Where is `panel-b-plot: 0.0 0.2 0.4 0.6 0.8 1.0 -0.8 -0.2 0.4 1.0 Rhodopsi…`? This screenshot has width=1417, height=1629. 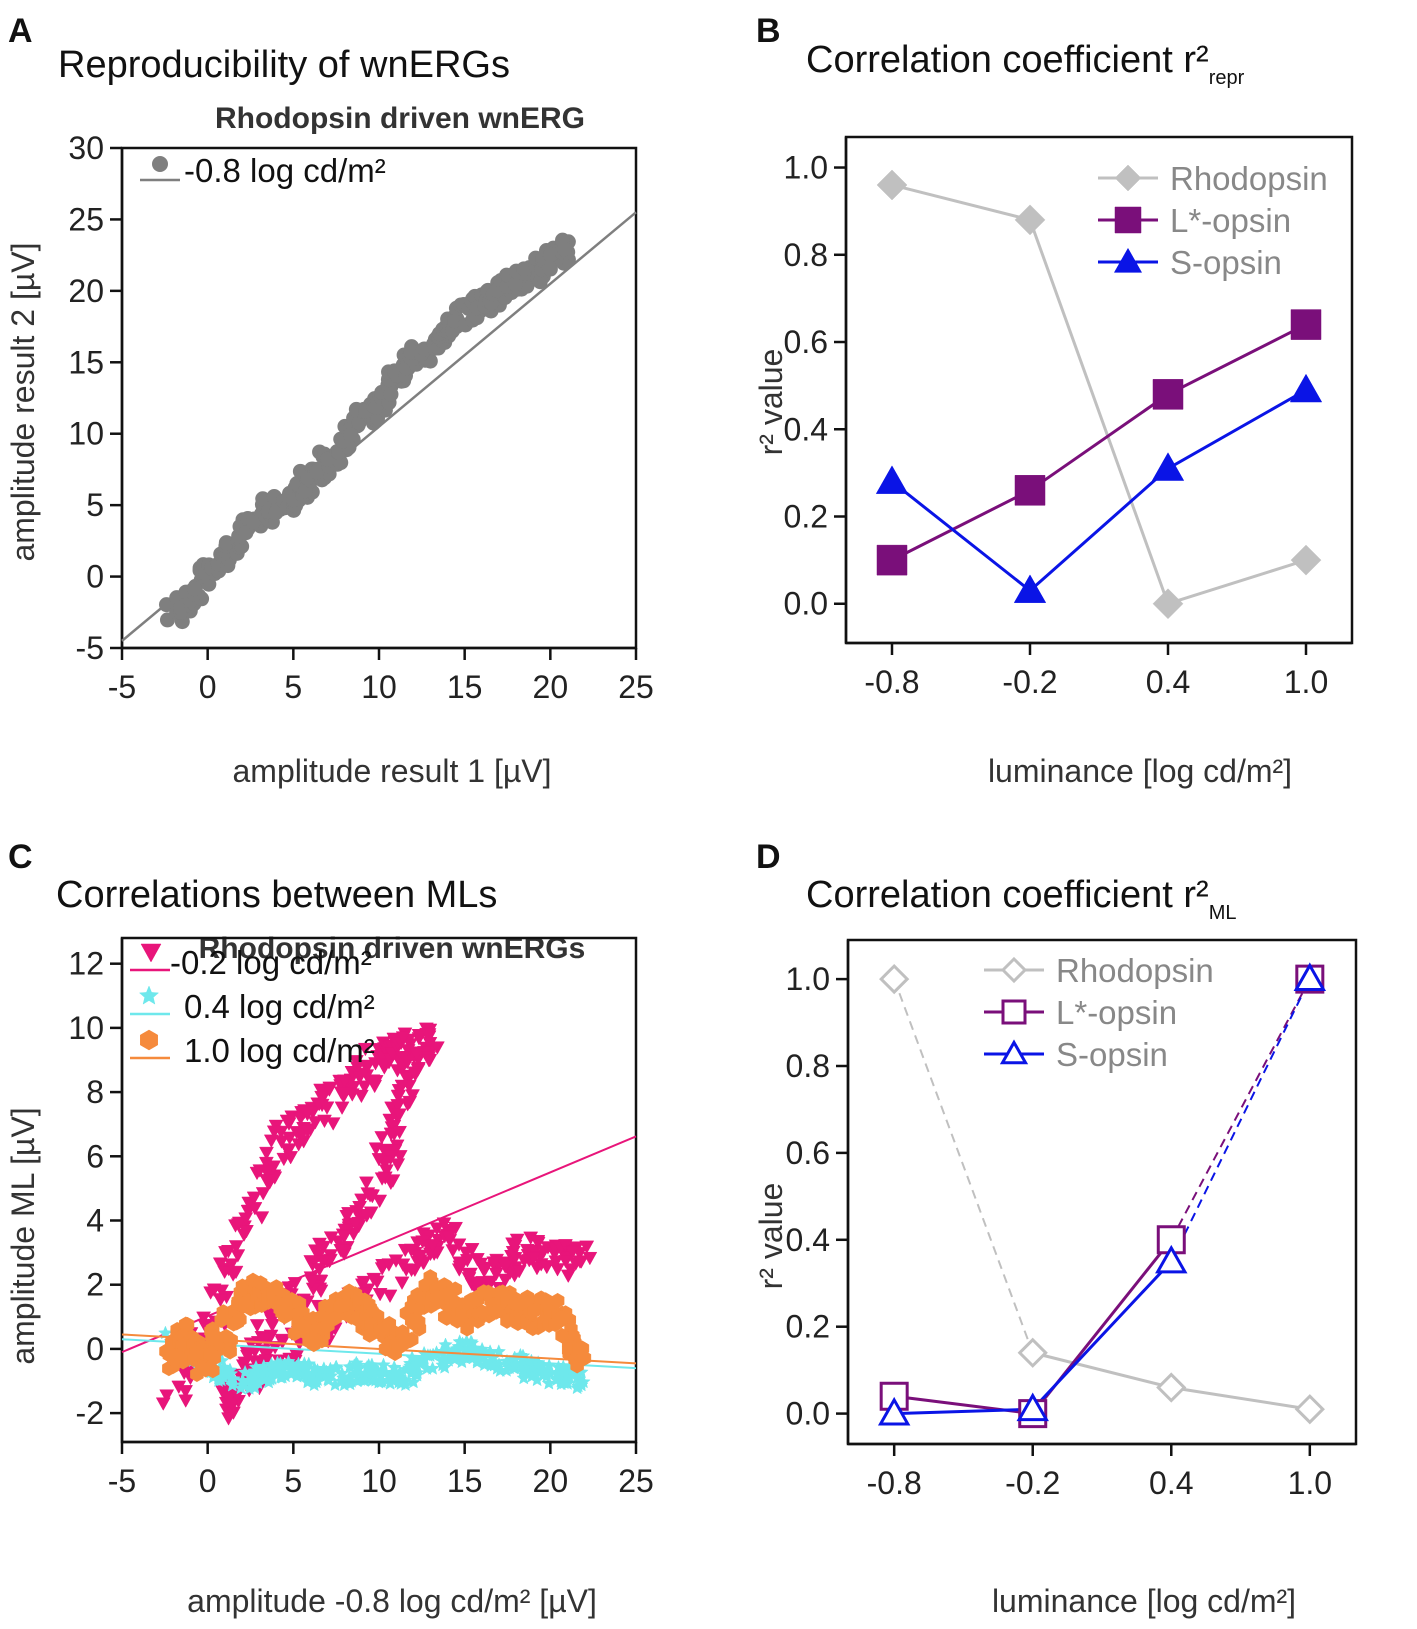 panel-b-plot: 0.0 0.2 0.4 0.6 0.8 1.0 -0.8 -0.2 0.4 1.0 Rhodopsi… is located at coordinates (1069, 417).